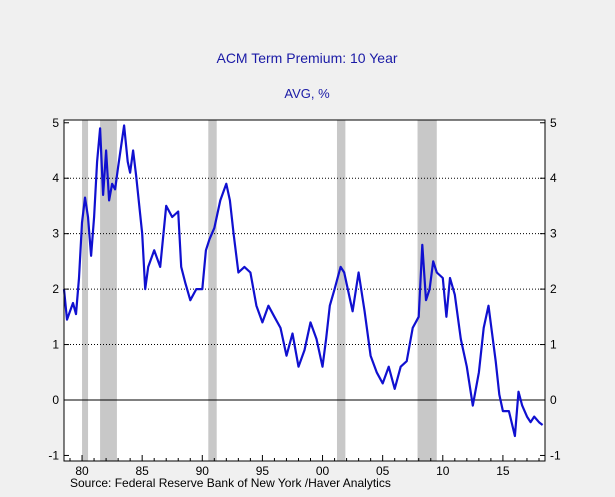  Describe the element at coordinates (307, 93) in the screenshot. I see `chart-subtitle: AVG, %` at that location.